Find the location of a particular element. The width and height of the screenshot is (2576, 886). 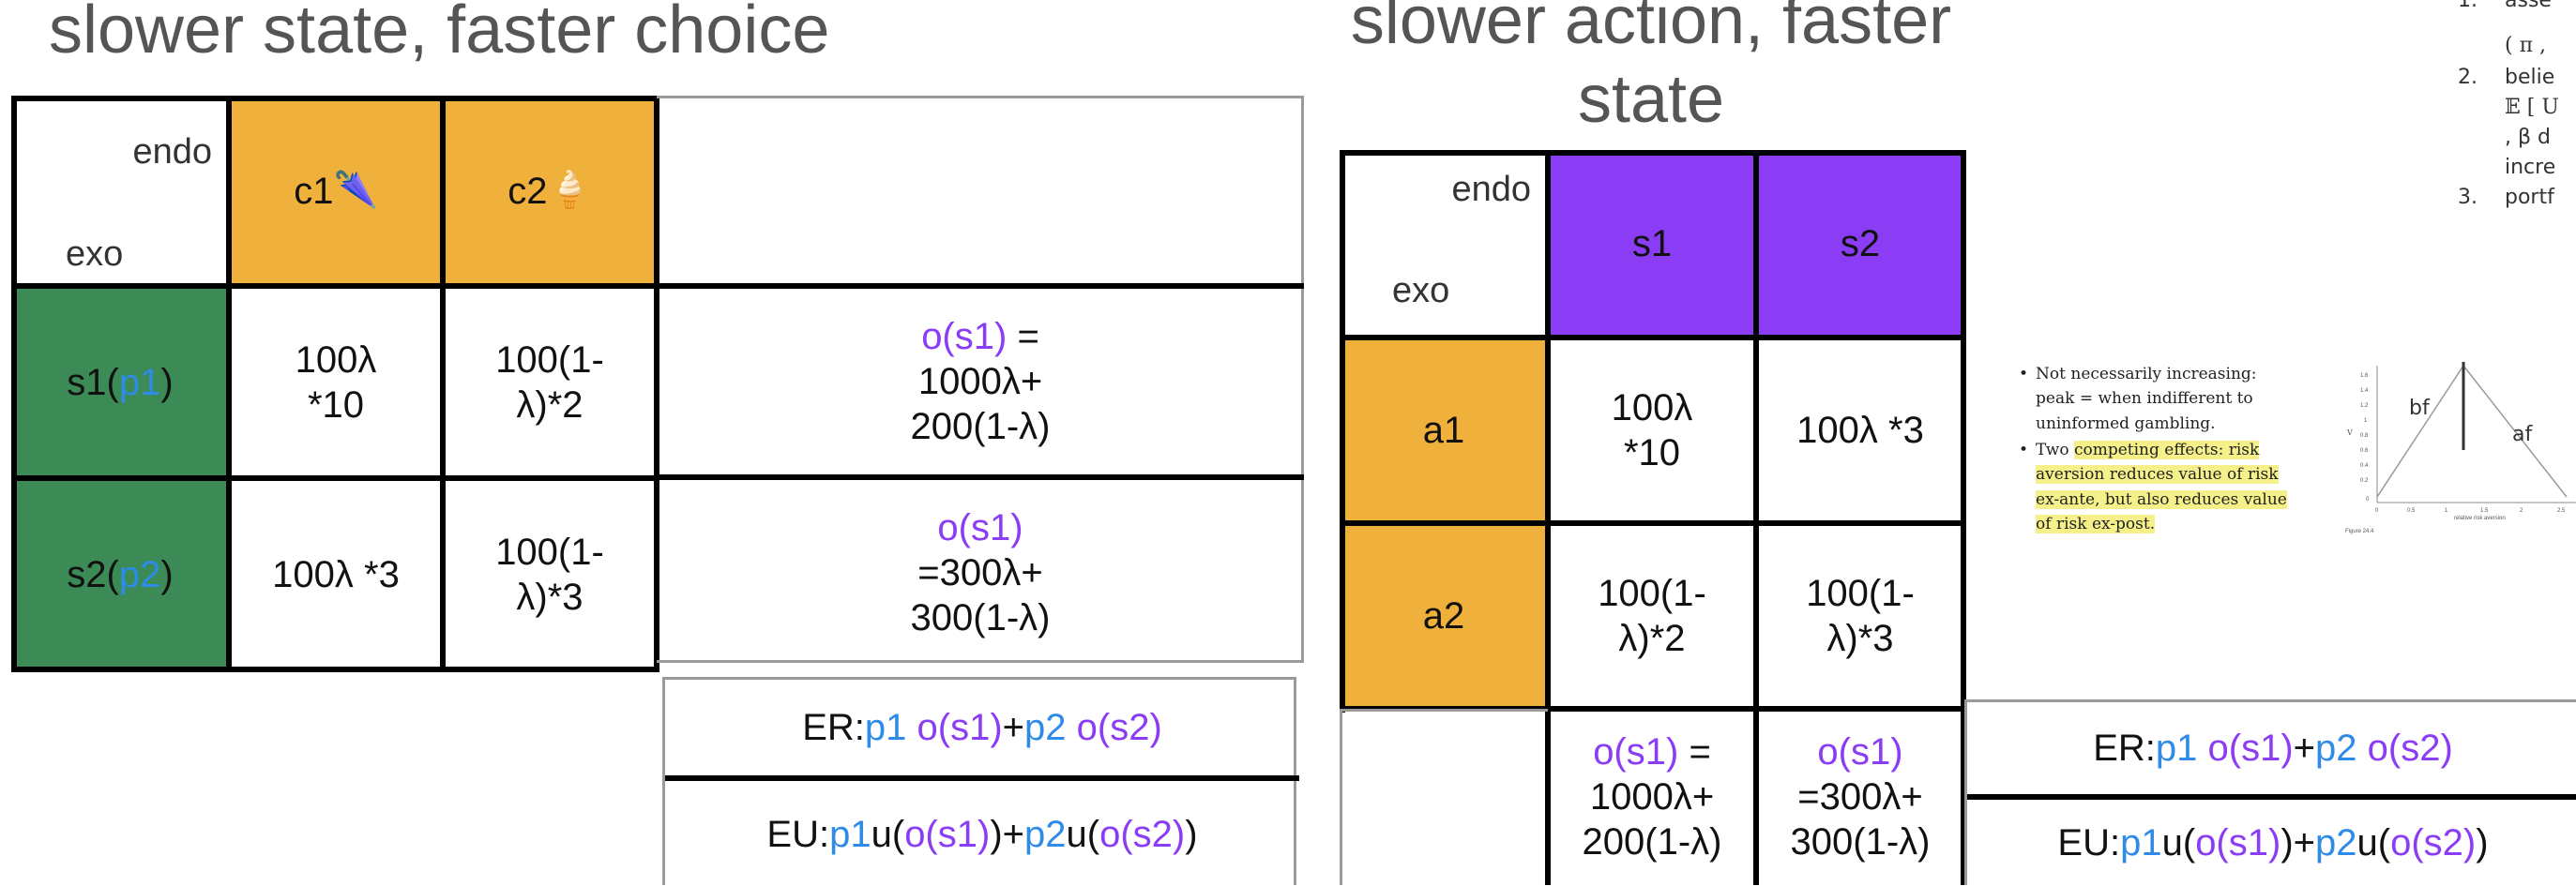

state-s2-header: s2 is located at coordinates (1860, 244).